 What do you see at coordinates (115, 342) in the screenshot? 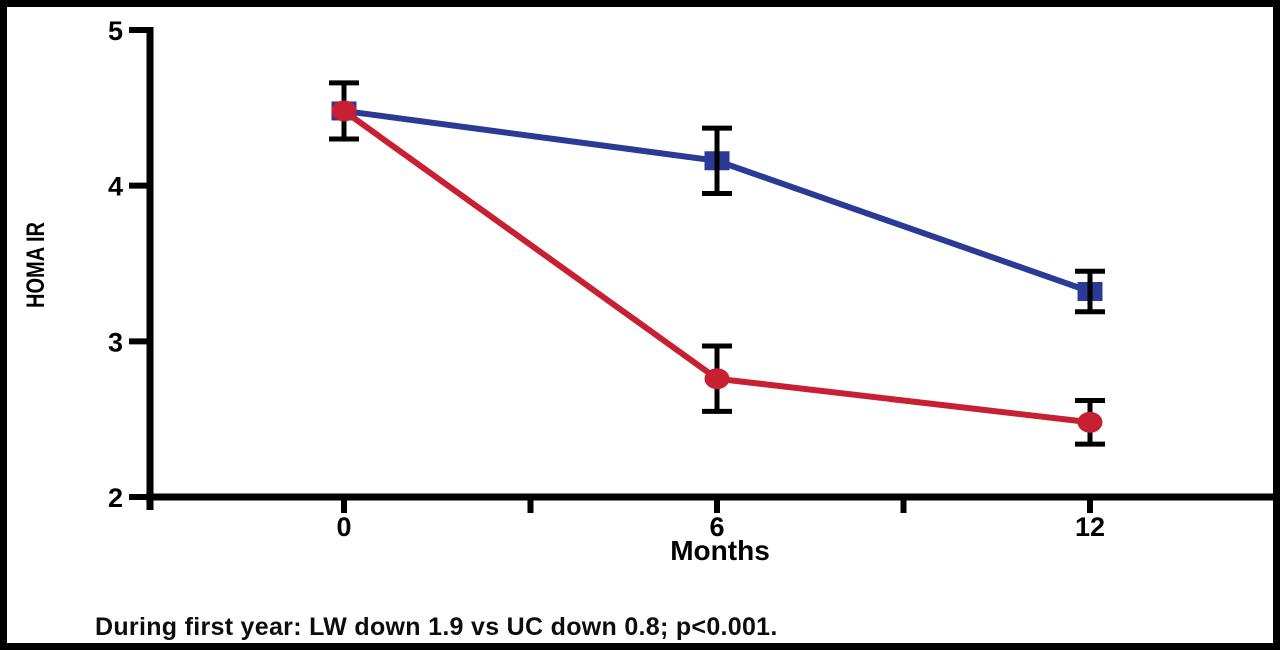
I see `y-tick-label: 3` at bounding box center [115, 342].